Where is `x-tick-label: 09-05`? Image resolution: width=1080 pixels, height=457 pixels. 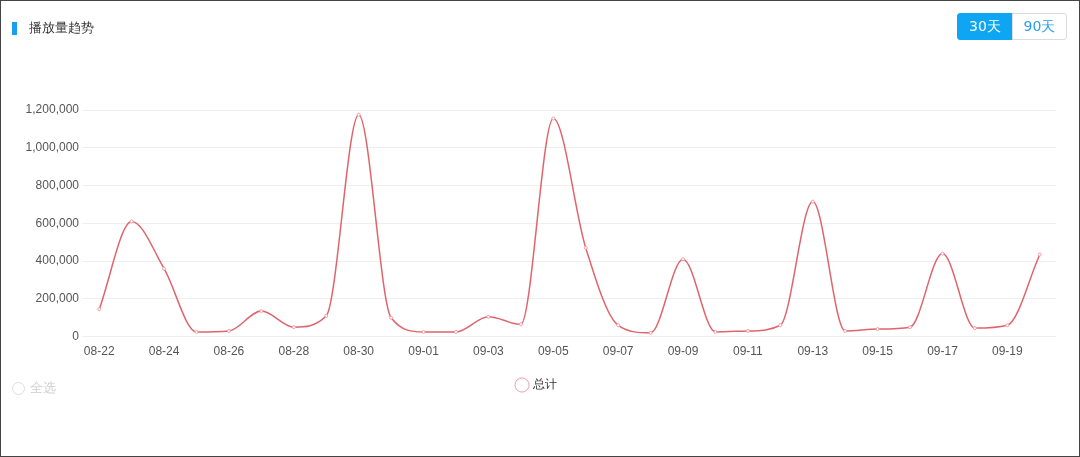
x-tick-label: 09-05 is located at coordinates (553, 351).